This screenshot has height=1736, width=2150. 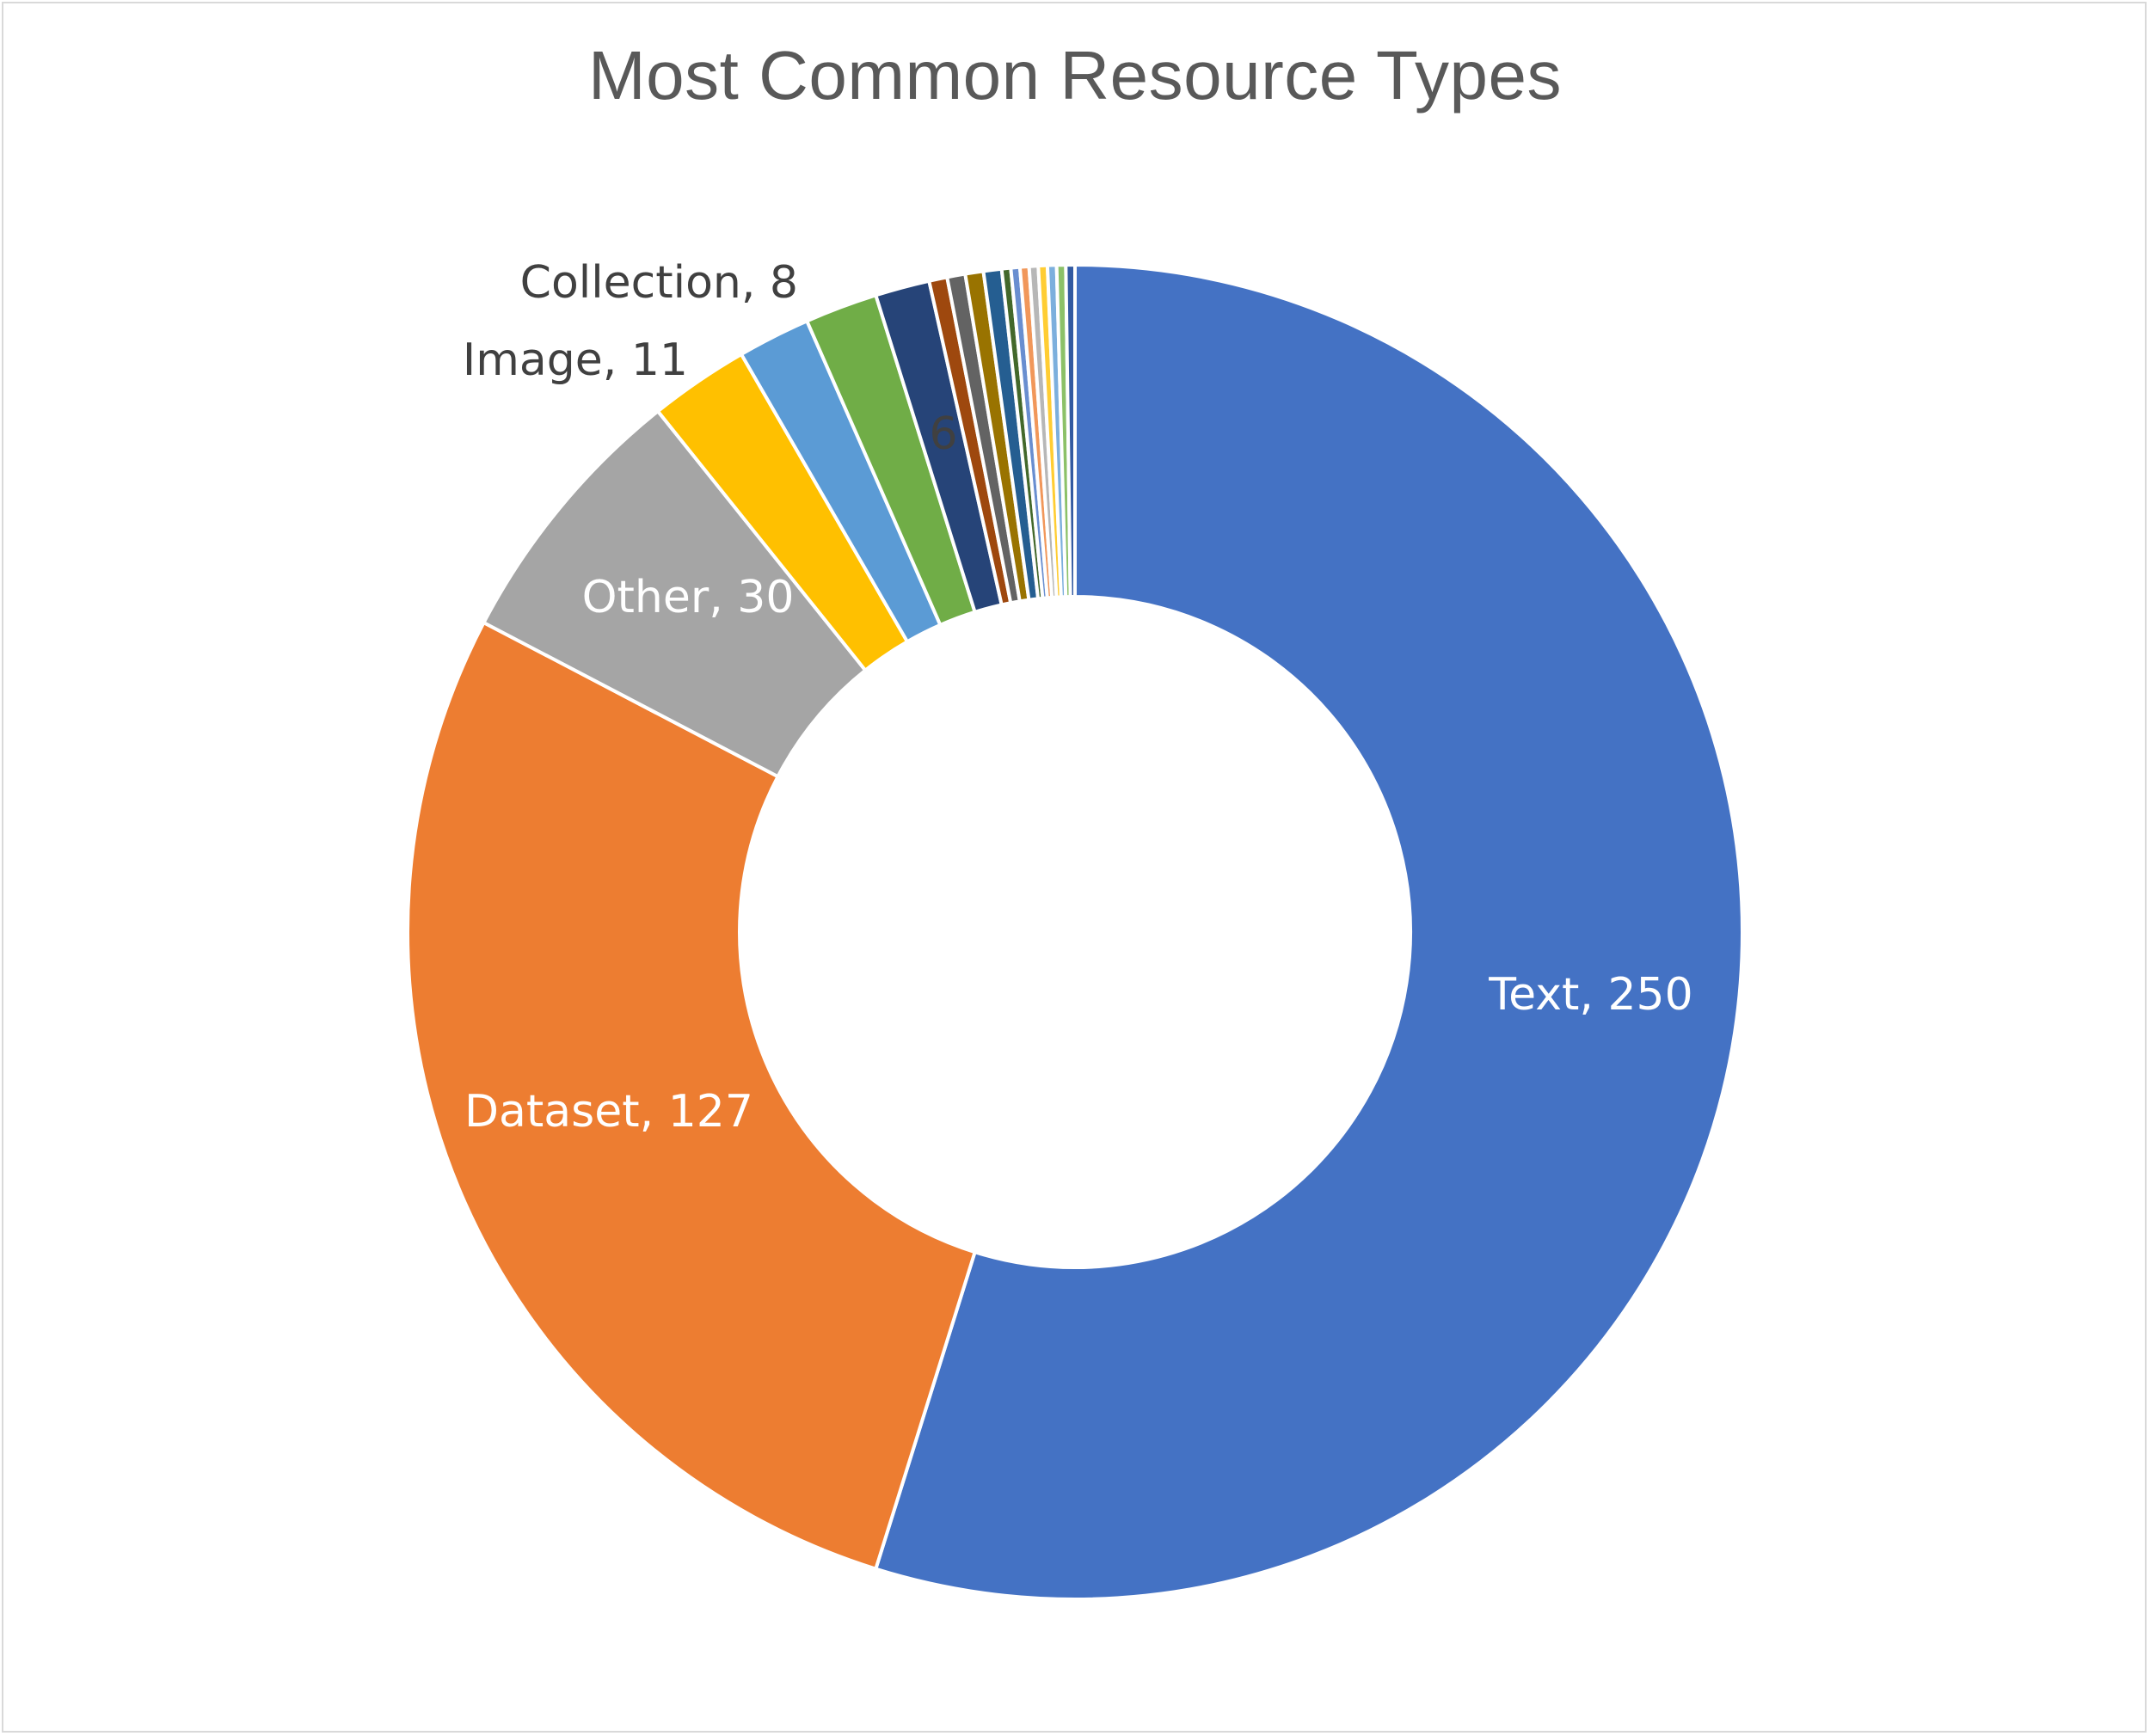 I want to click on chart-title: Most Common Resource Types, so click(x=1075, y=75).